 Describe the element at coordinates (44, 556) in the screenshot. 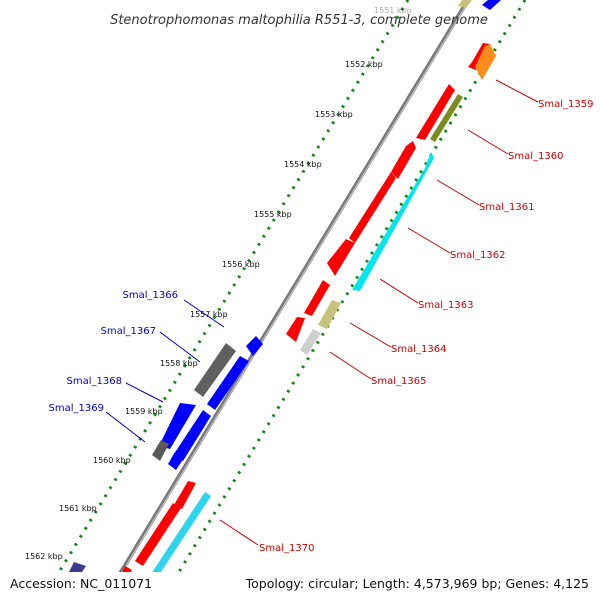

I see `kbp-tick-label: 1562 kbp` at that location.